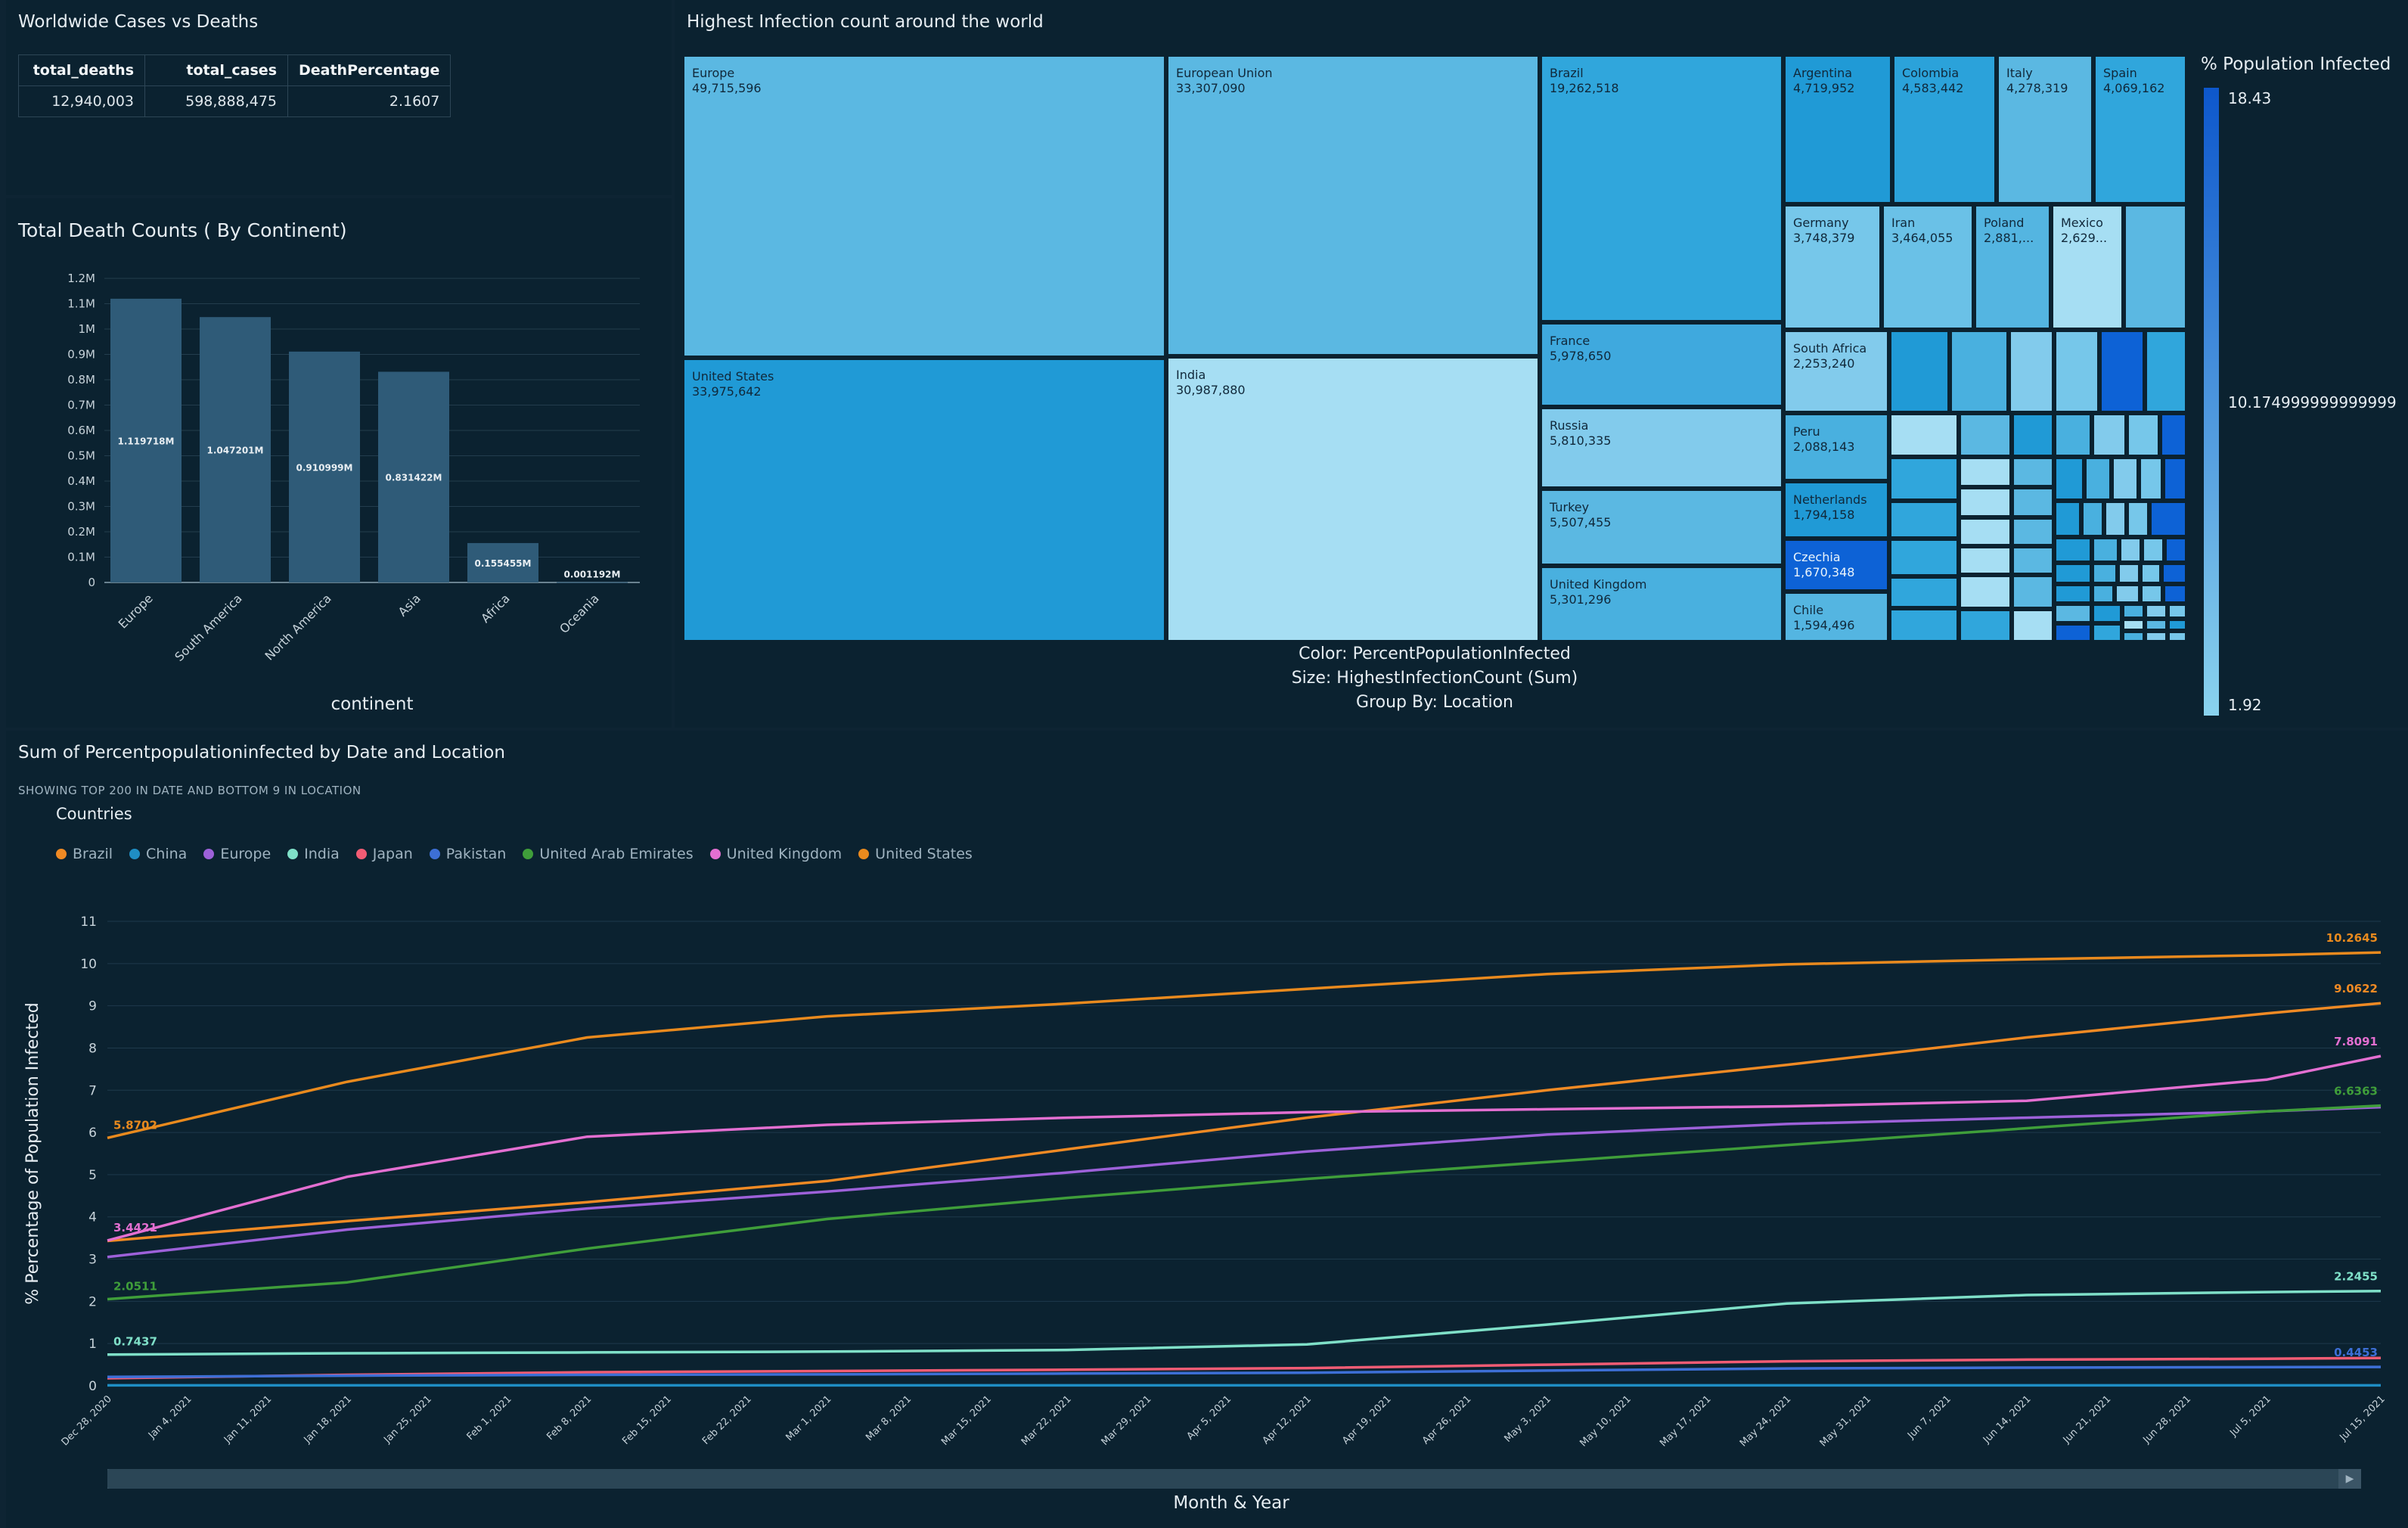 The height and width of the screenshot is (1528, 2408). What do you see at coordinates (1837, 129) in the screenshot?
I see `treemap-cell-argentina: Argentina 4,719,952` at bounding box center [1837, 129].